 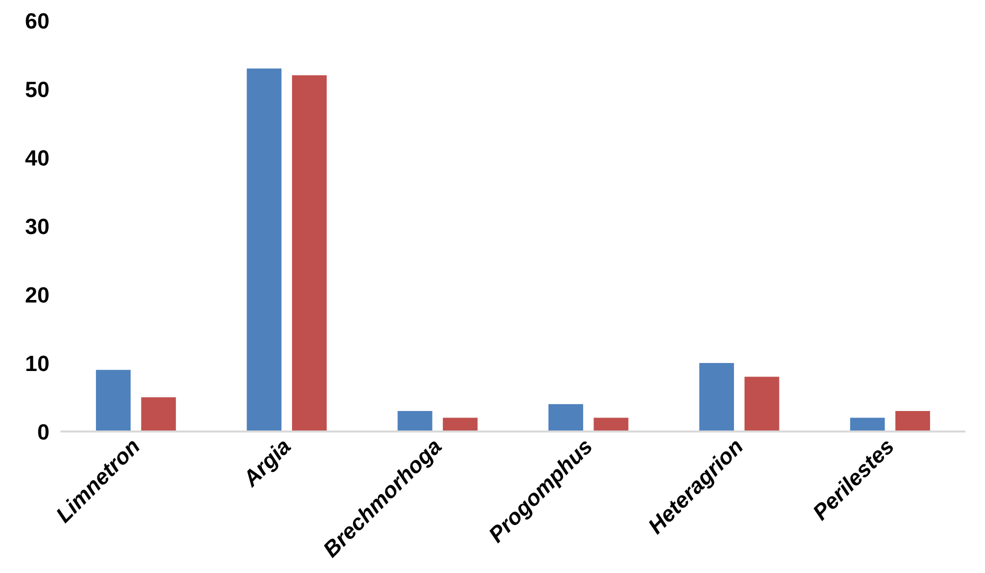 I want to click on y-tick-label: 40, so click(x=37, y=158).